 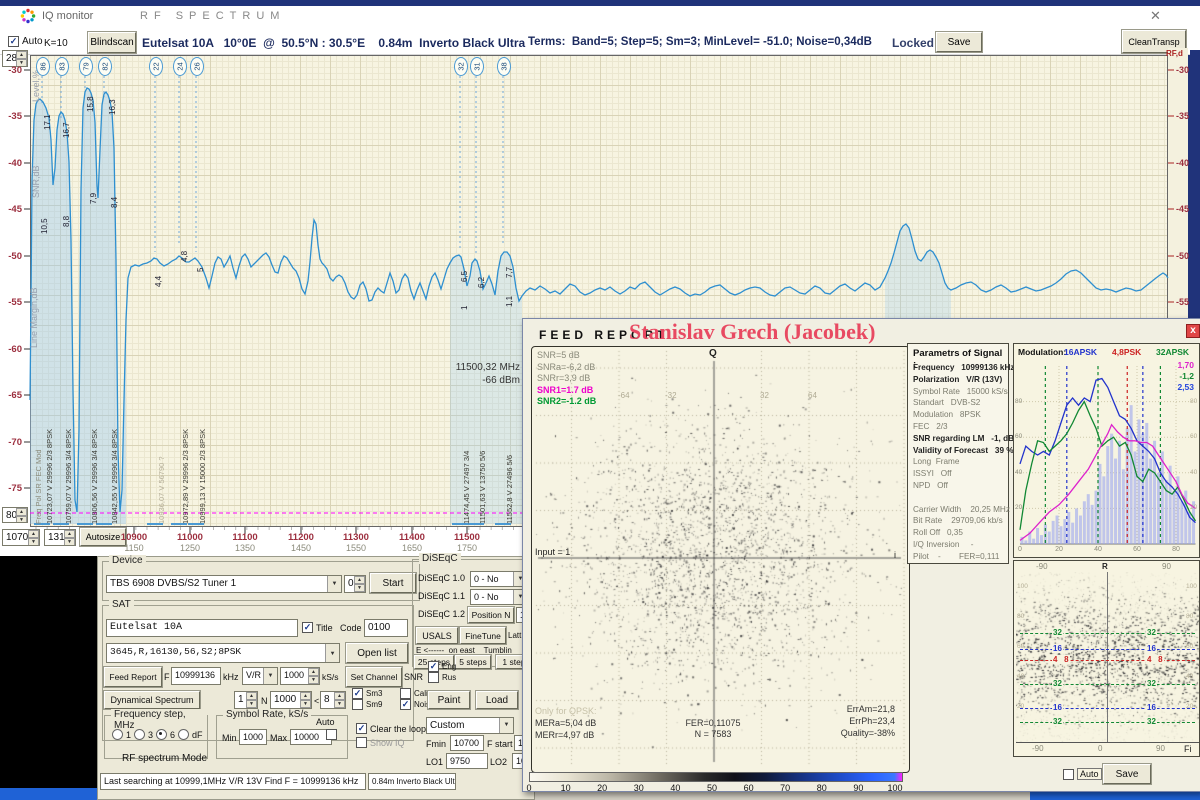 I want to click on level-top-spinner: 28 ▲ ▼, so click(x=15, y=58).